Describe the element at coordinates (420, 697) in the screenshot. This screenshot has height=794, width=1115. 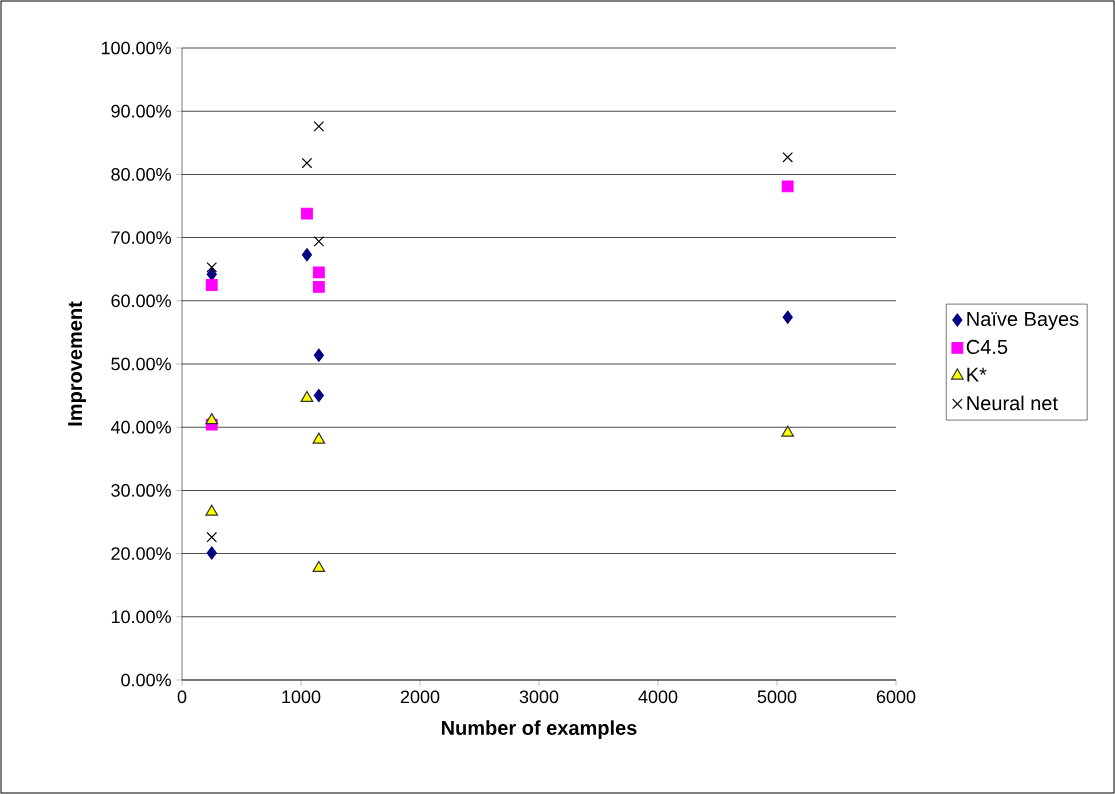
I see `x-tick-label: 2000` at that location.